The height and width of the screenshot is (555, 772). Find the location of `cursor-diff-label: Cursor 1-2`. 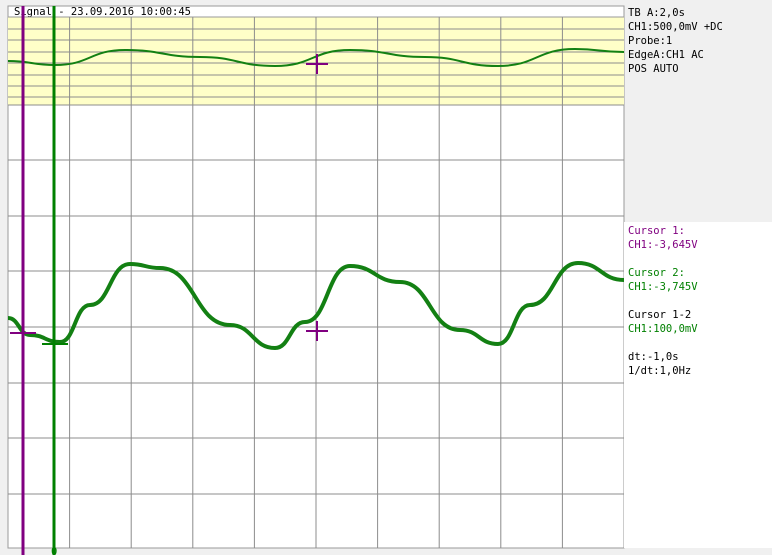

cursor-diff-label: Cursor 1-2 is located at coordinates (659, 315).